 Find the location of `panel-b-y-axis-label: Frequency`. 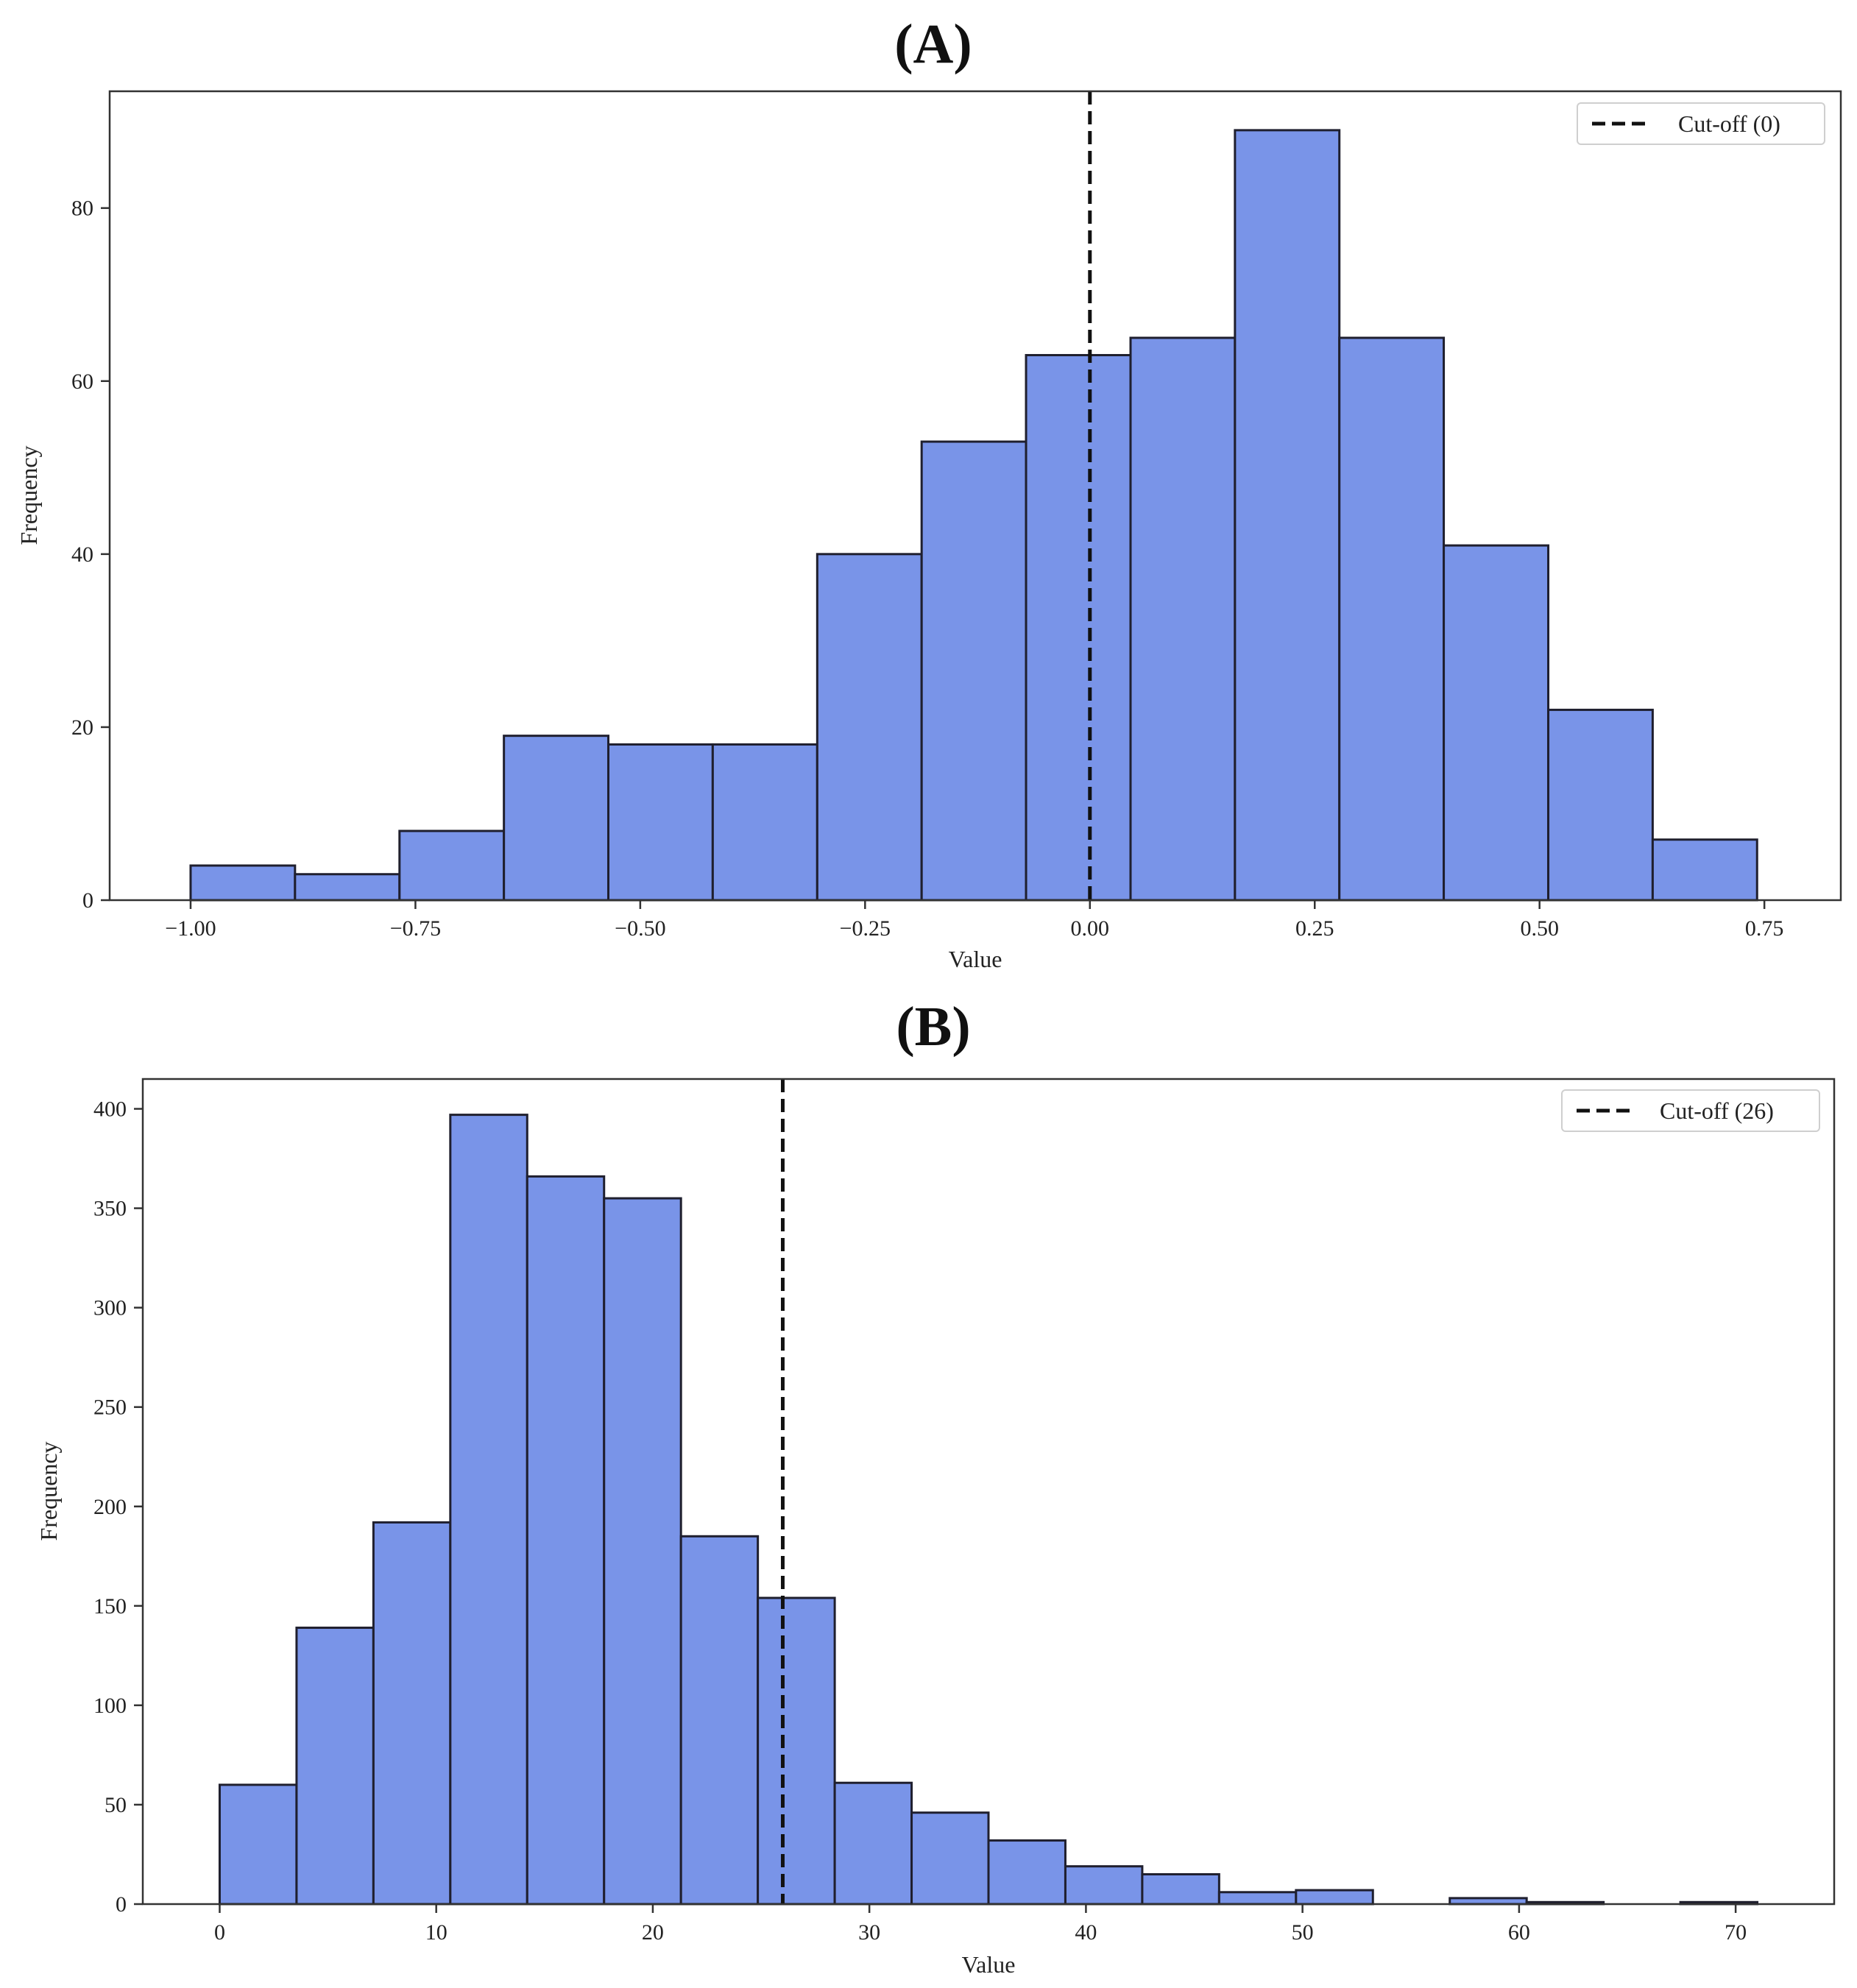

panel-b-y-axis-label: Frequency is located at coordinates (48, 1490).